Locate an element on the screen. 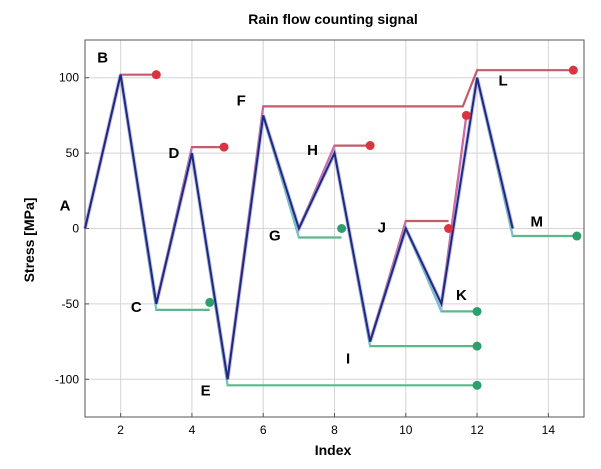  y-tick-label: -50 is located at coordinates (71, 304).